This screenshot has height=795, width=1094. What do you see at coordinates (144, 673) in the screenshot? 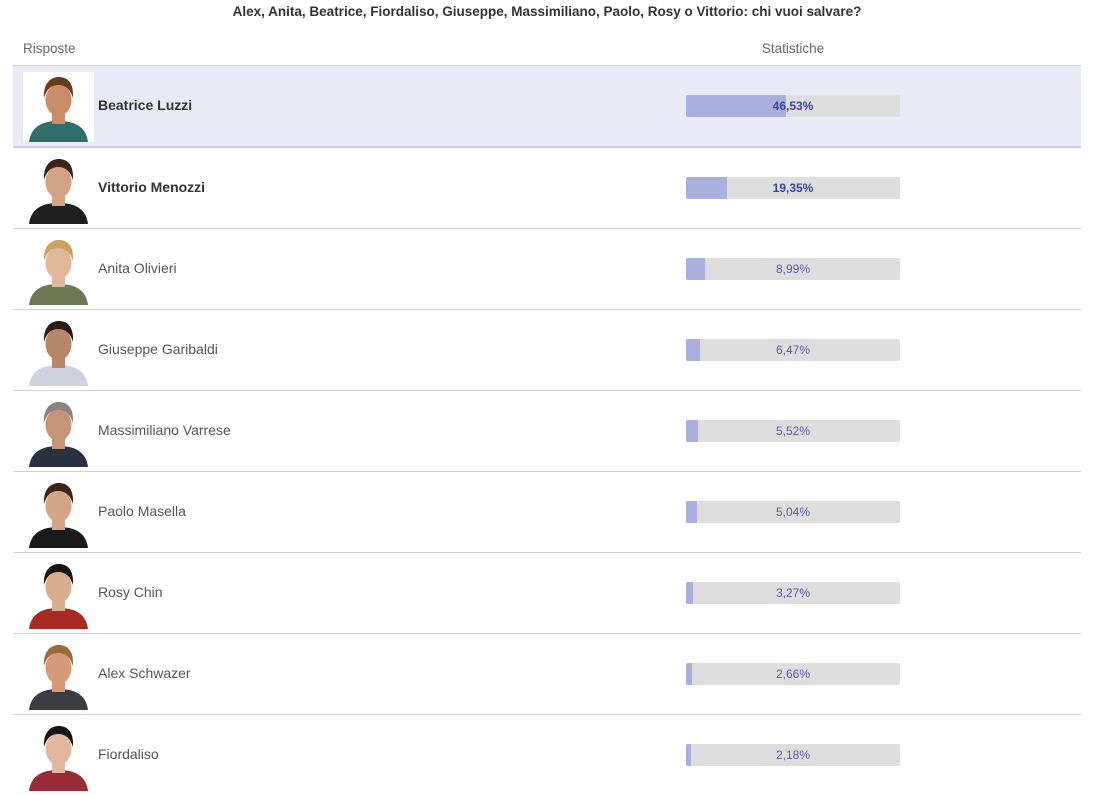
I see `candidate-name: Alex Schwazer` at bounding box center [144, 673].